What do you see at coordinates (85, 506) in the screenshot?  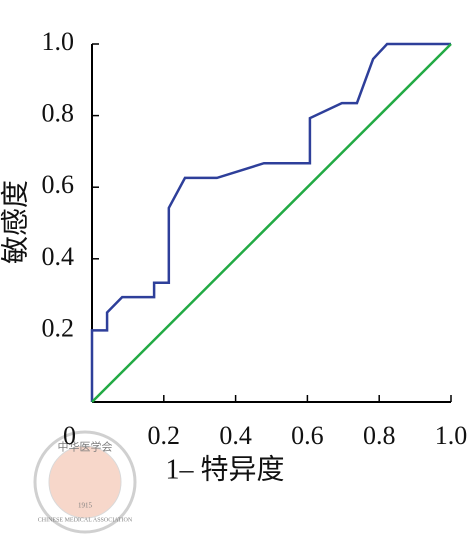 I see `logo-year: 1915` at bounding box center [85, 506].